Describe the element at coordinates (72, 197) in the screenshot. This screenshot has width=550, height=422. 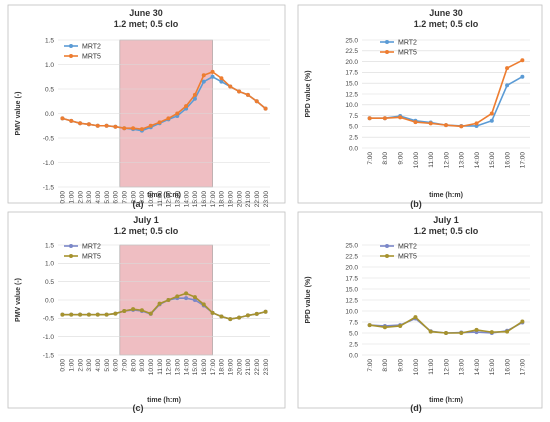
I see `x-tick-label: 1:00` at that location.